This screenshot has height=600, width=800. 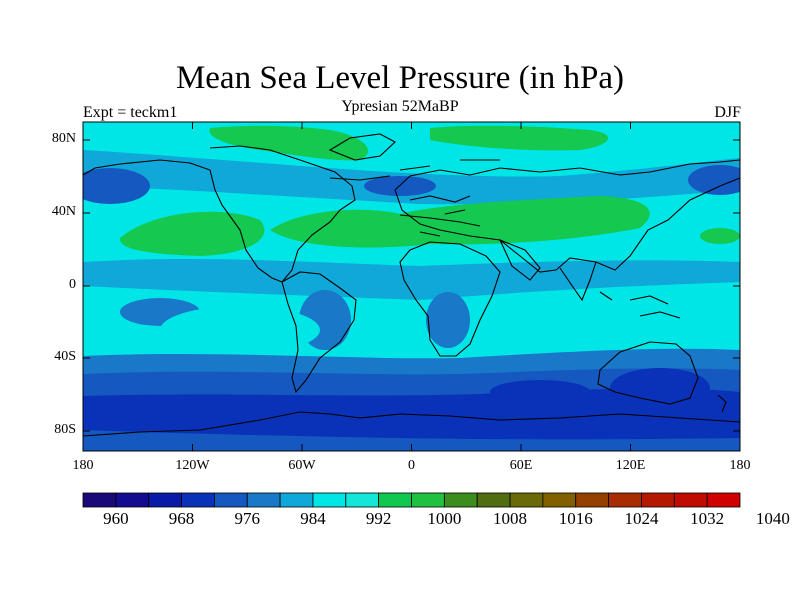 I want to click on field-southern-dark-blue-band, so click(x=411, y=414).